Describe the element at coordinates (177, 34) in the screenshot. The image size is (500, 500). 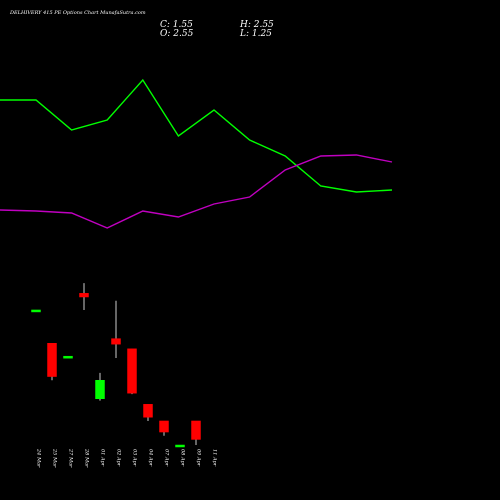
I see `open-readout: O: 2.55` at that location.